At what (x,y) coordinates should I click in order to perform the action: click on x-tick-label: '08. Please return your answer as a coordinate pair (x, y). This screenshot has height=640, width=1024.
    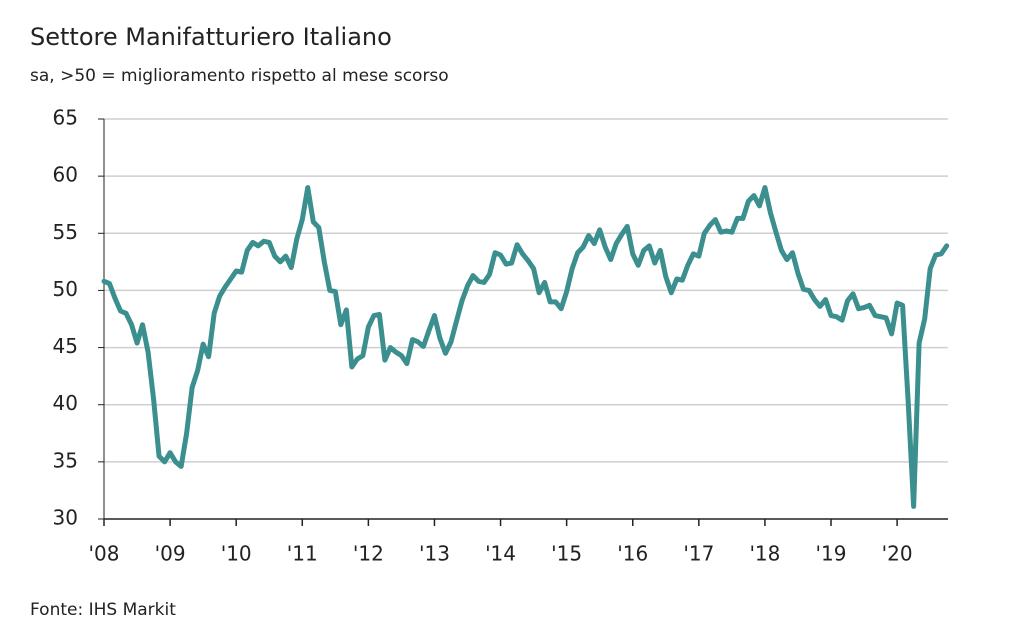
    Looking at the image, I should click on (104, 554).